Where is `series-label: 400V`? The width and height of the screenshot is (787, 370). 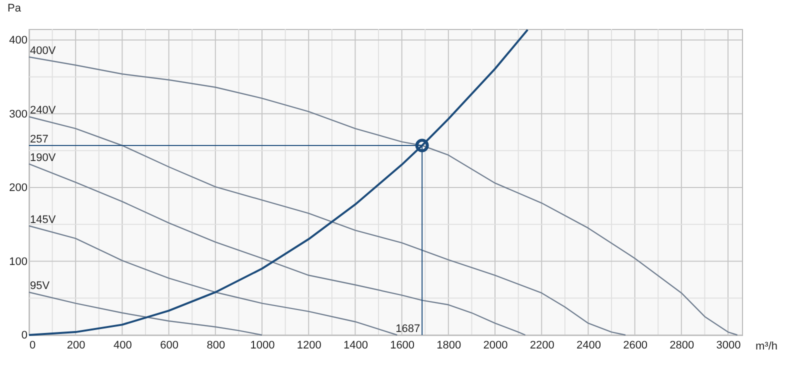
series-label: 400V is located at coordinates (43, 51).